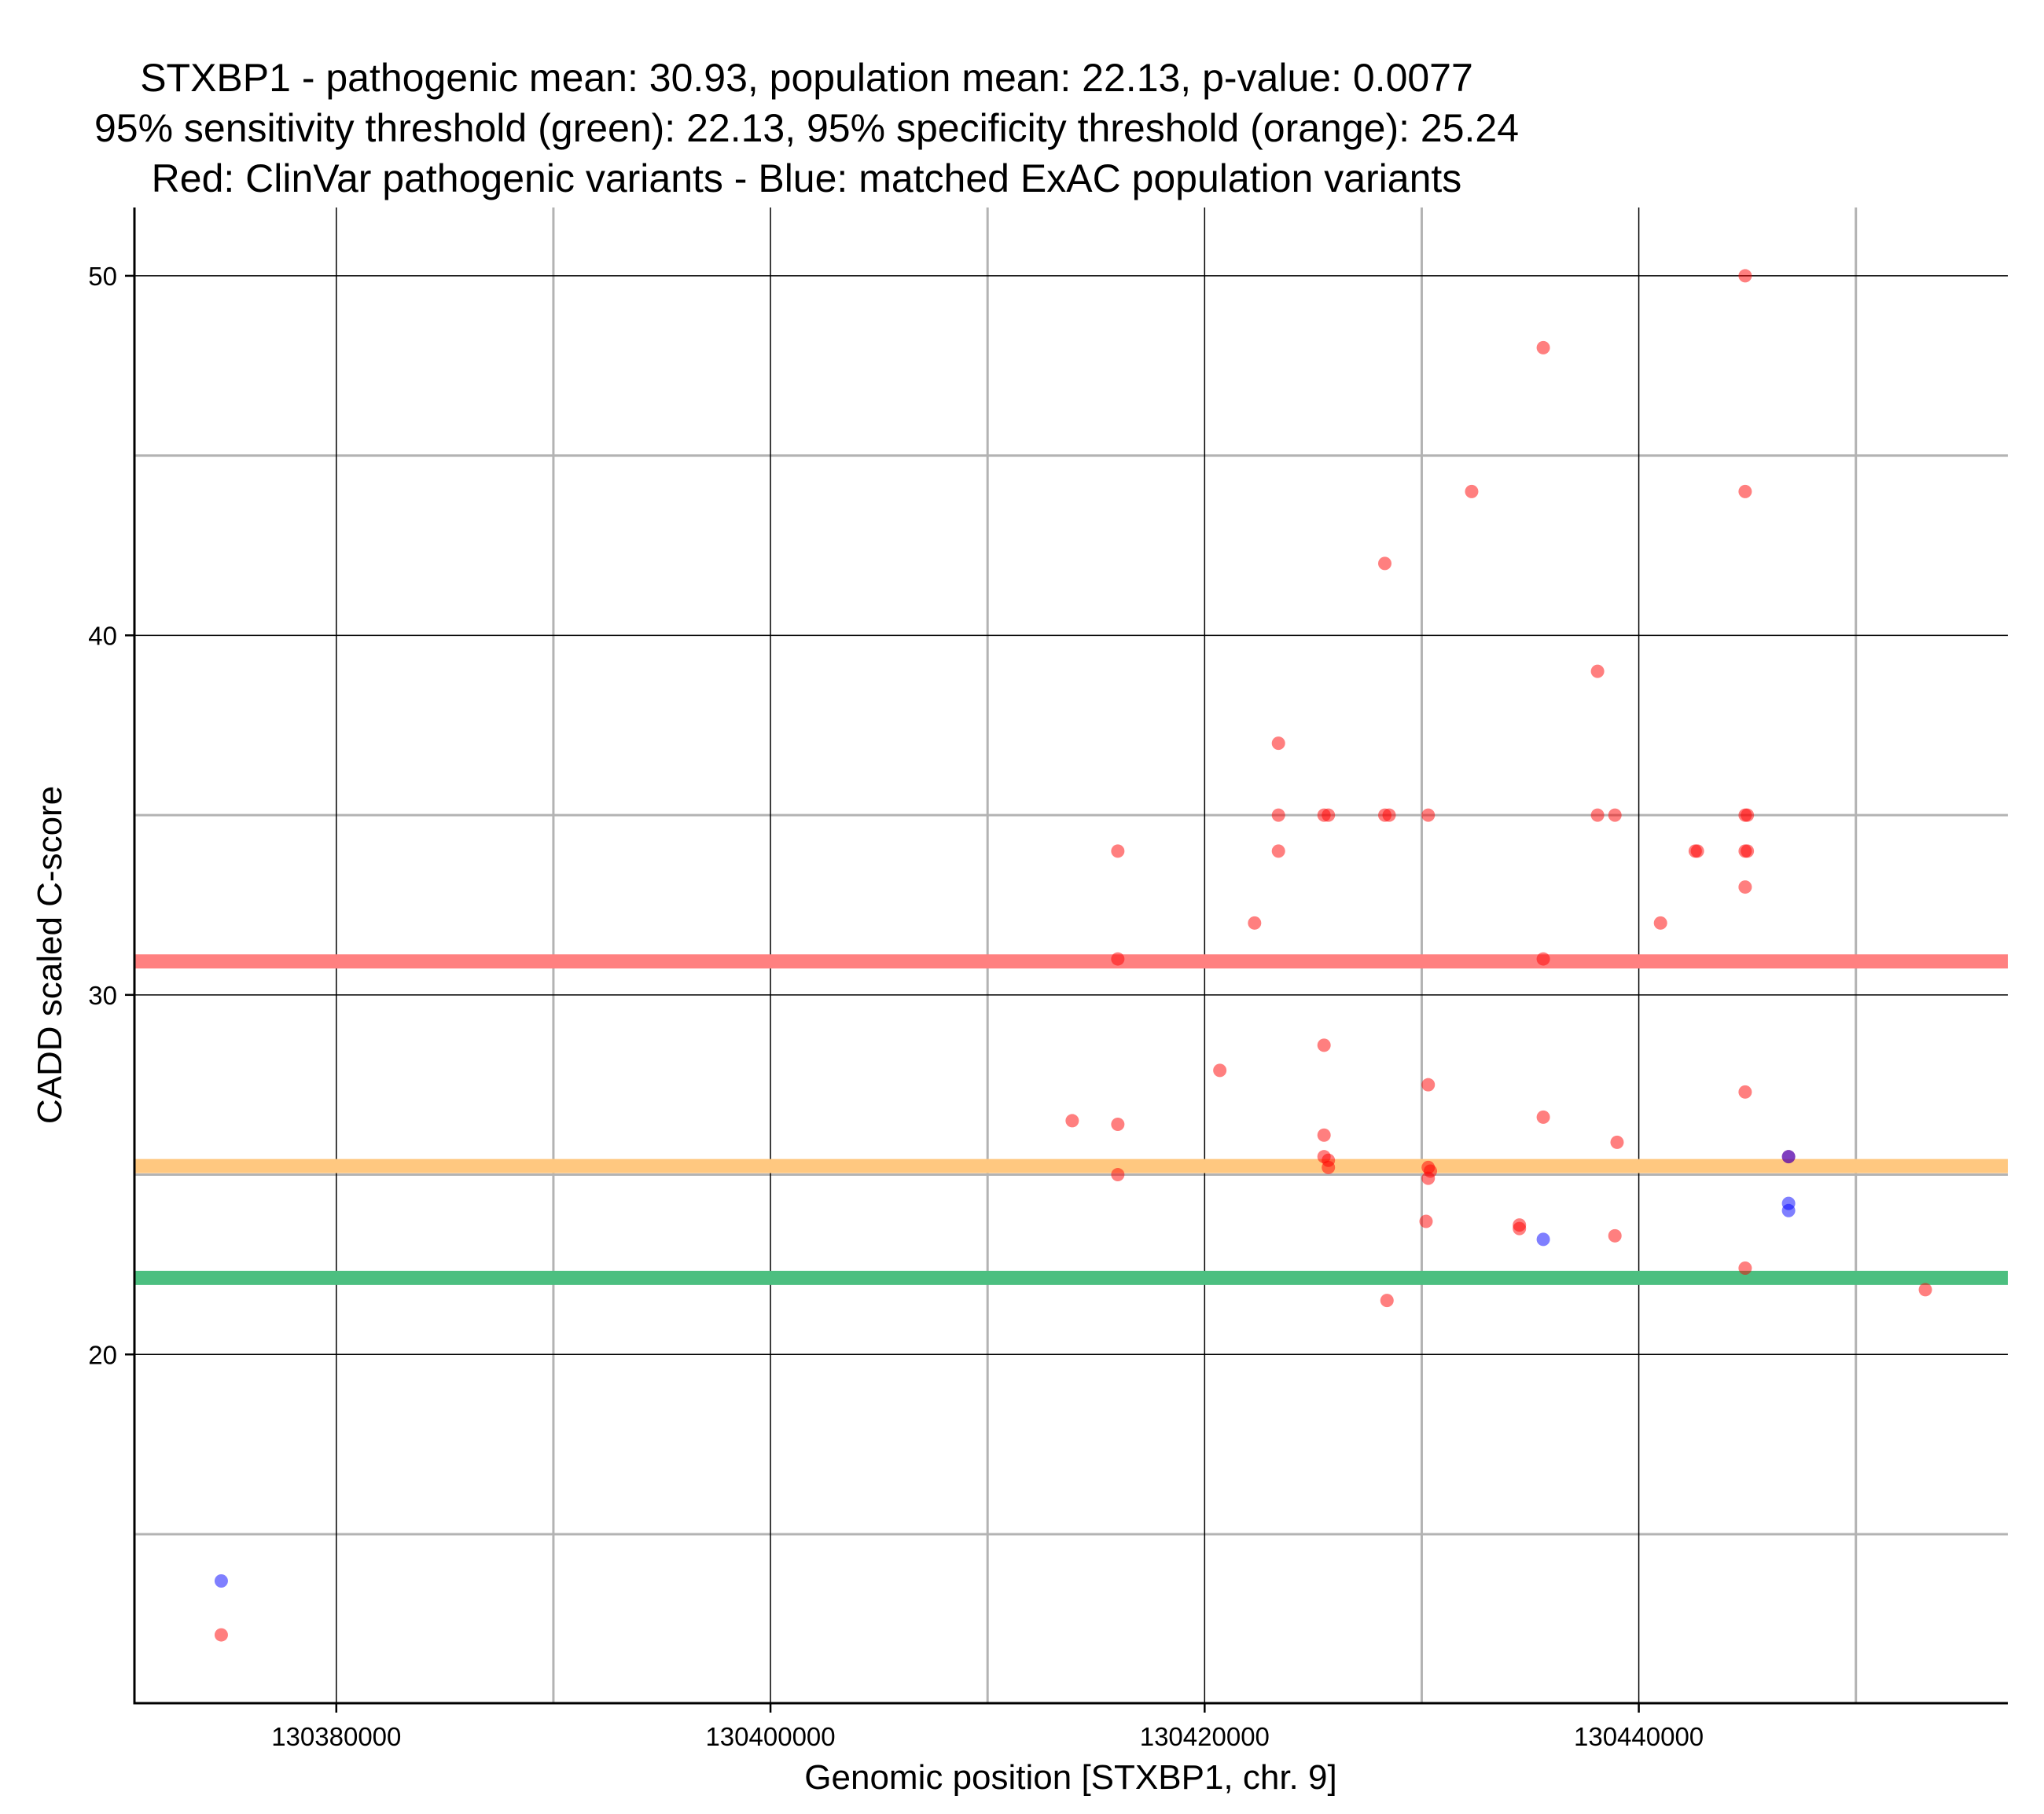 The image size is (2044, 1814). Describe the element at coordinates (988, 1727) in the screenshot. I see `x-axis-ticks: 130380000 130400000 130420000 130440000` at that location.